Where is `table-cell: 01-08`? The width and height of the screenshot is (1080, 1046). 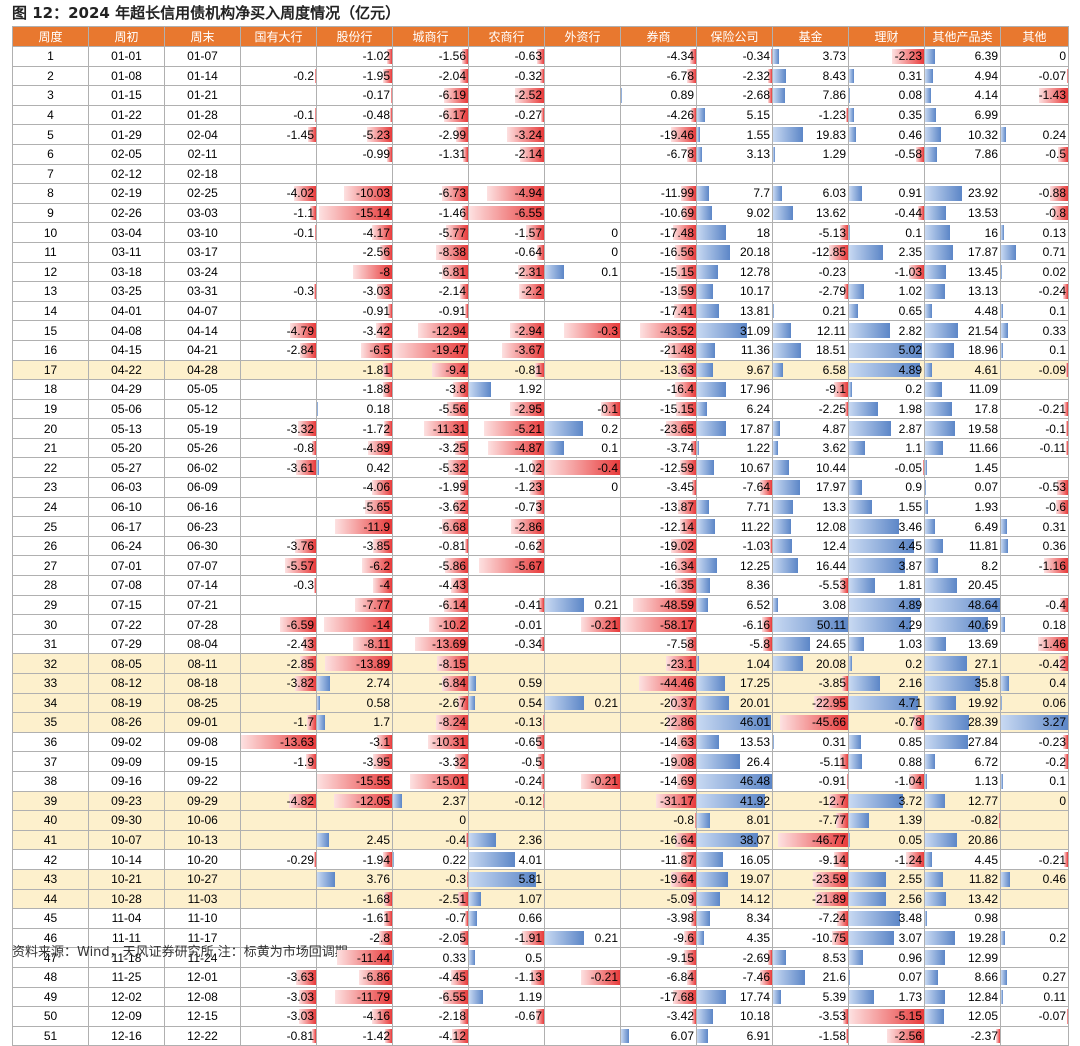 table-cell: 01-08 is located at coordinates (127, 76).